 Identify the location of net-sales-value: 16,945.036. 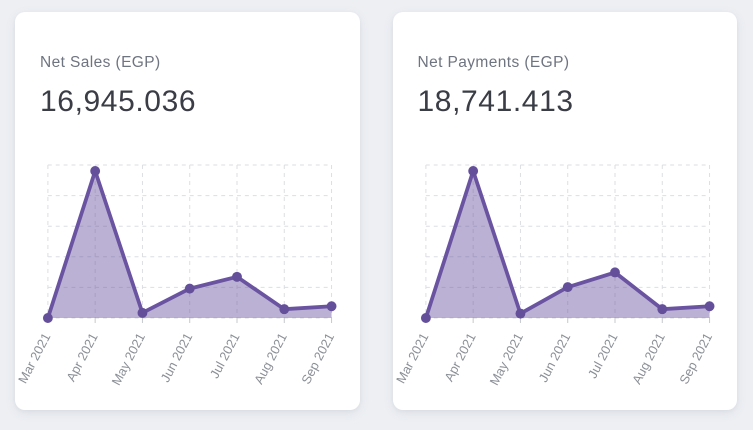
(118, 101).